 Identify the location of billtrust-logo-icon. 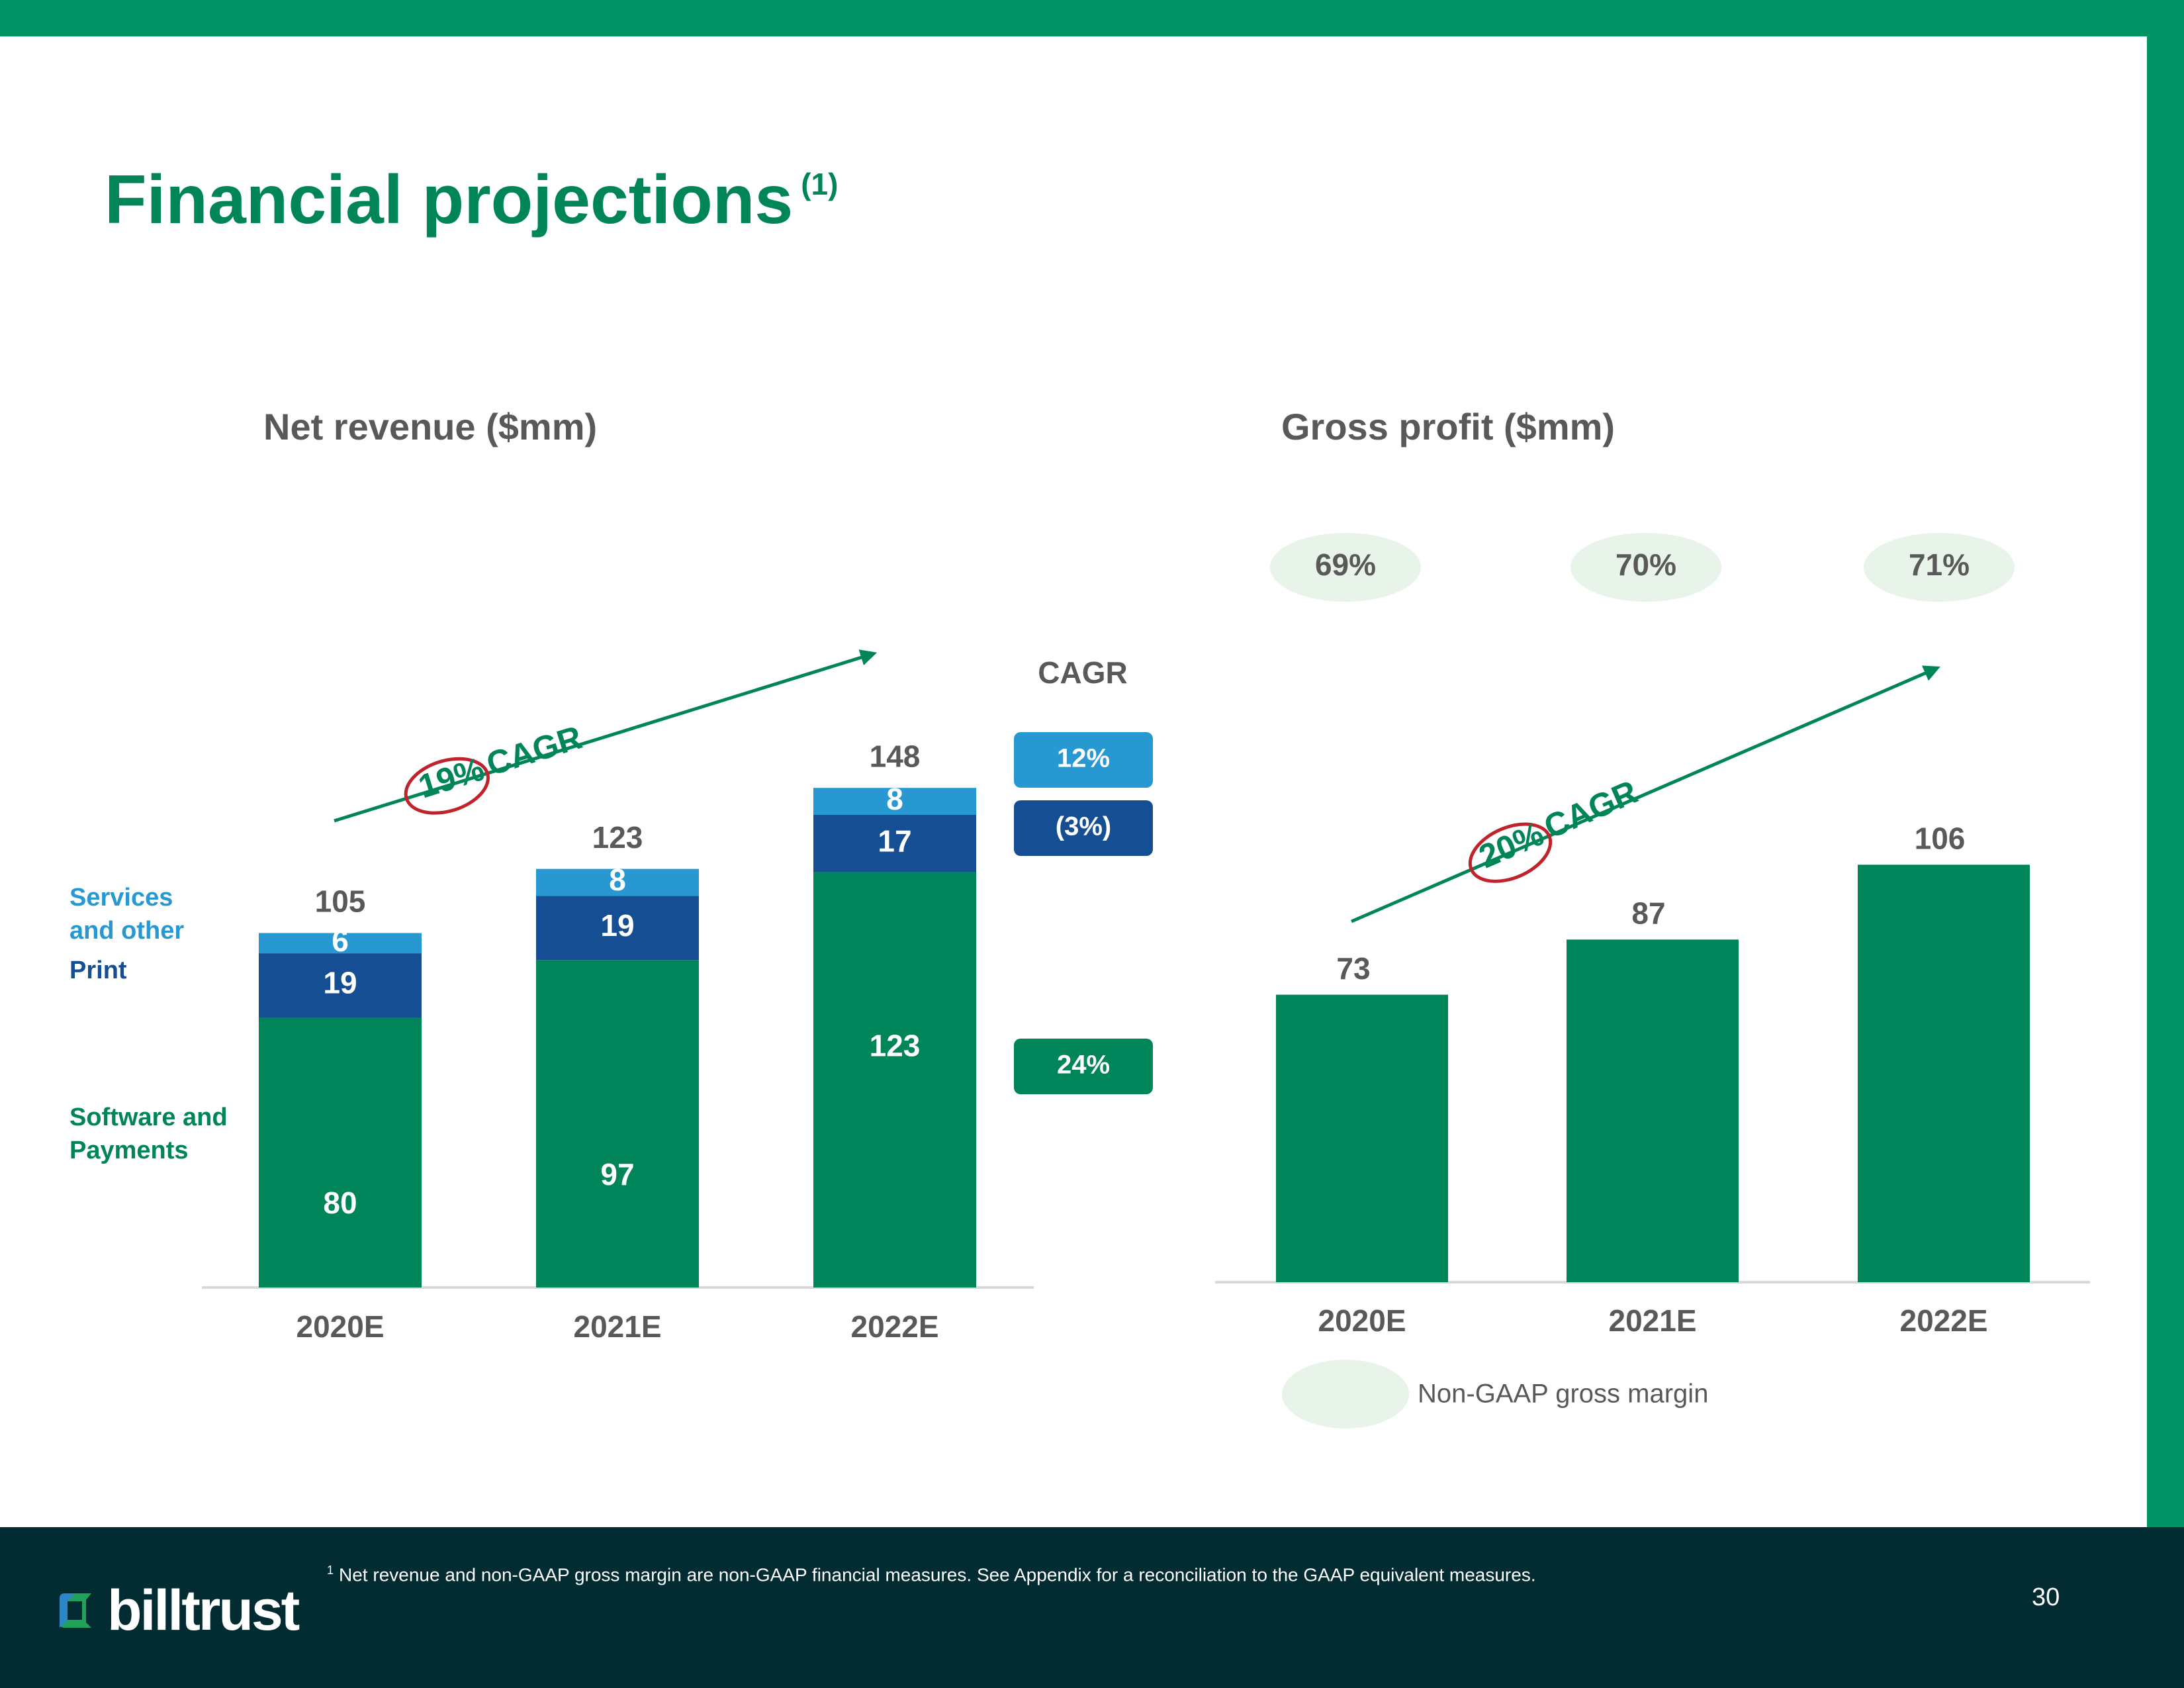
(75, 1610).